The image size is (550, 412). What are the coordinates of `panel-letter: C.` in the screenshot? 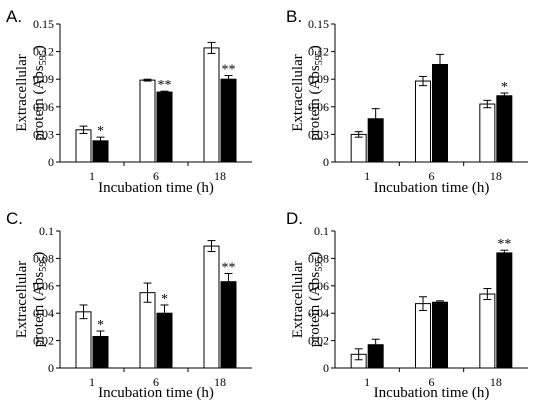 It's located at (14, 218).